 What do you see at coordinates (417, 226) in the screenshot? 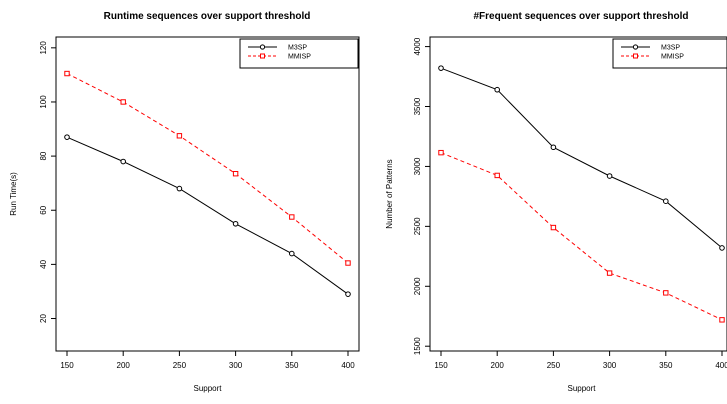
I see `y-tick-label: 2500` at bounding box center [417, 226].